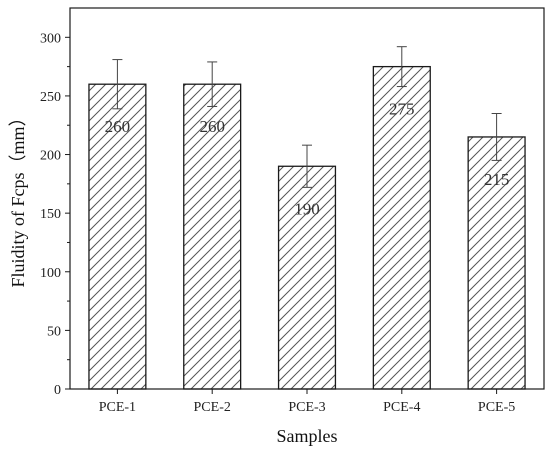  I want to click on x-tick-label-pce-4: PCE-4, so click(401, 407).